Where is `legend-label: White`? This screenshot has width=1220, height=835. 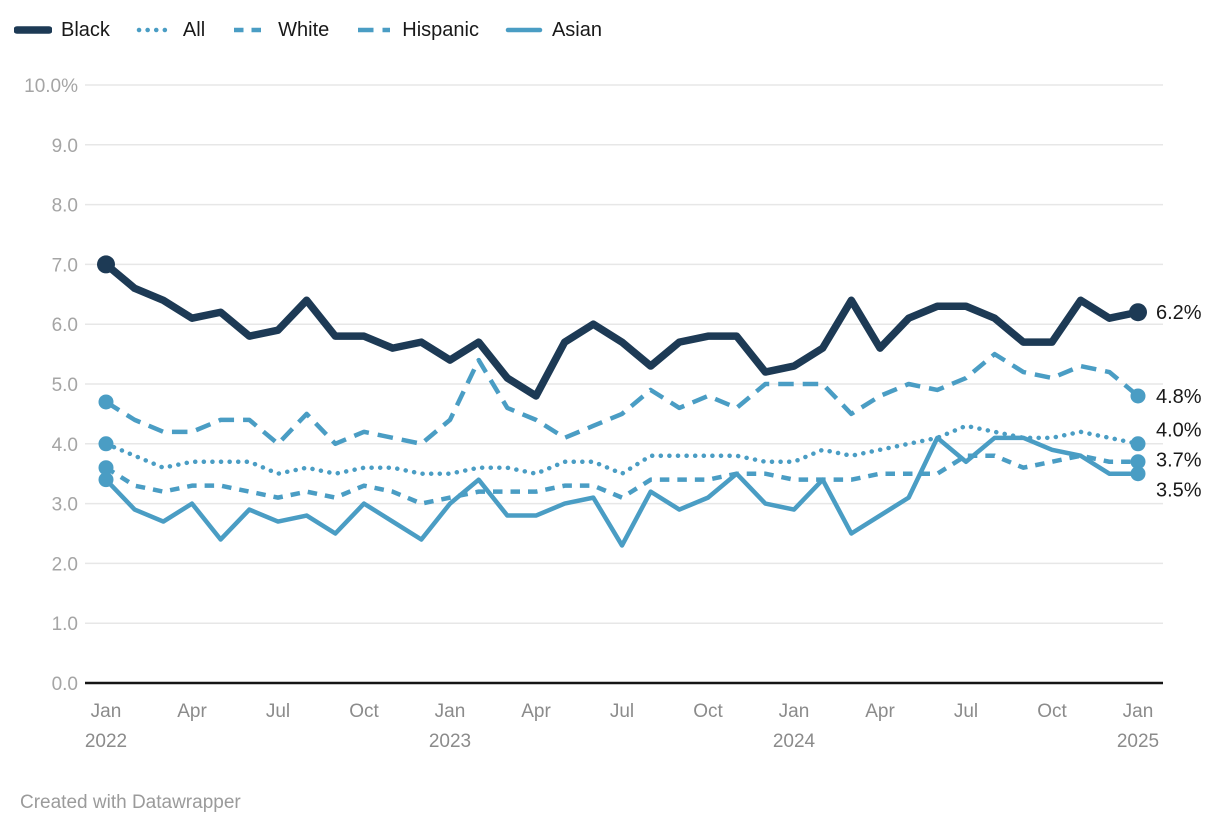 legend-label: White is located at coordinates (304, 30).